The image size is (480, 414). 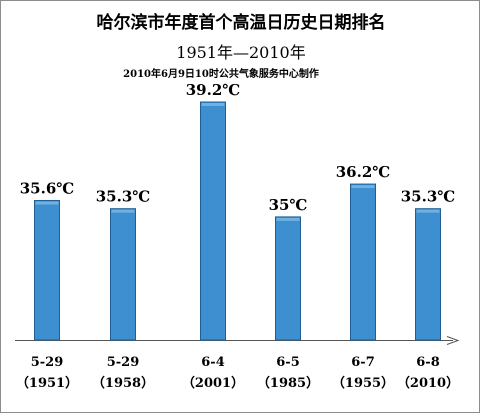 What do you see at coordinates (288, 383) in the screenshot?
I see `category-year-label: （1985）` at bounding box center [288, 383].